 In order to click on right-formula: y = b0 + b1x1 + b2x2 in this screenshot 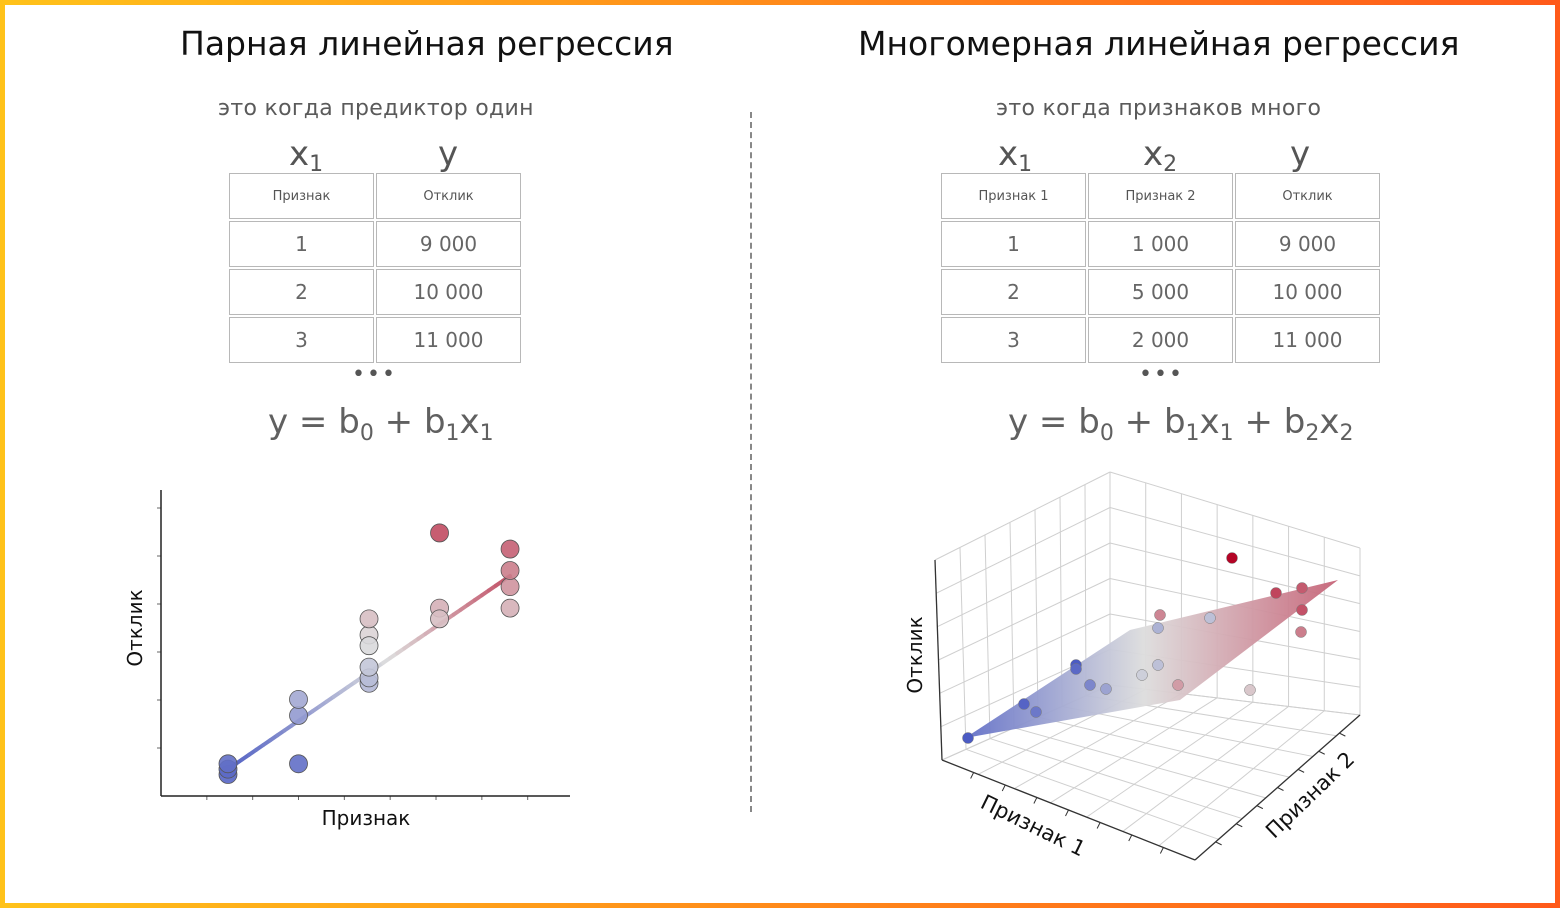, I will do `click(1181, 424)`.